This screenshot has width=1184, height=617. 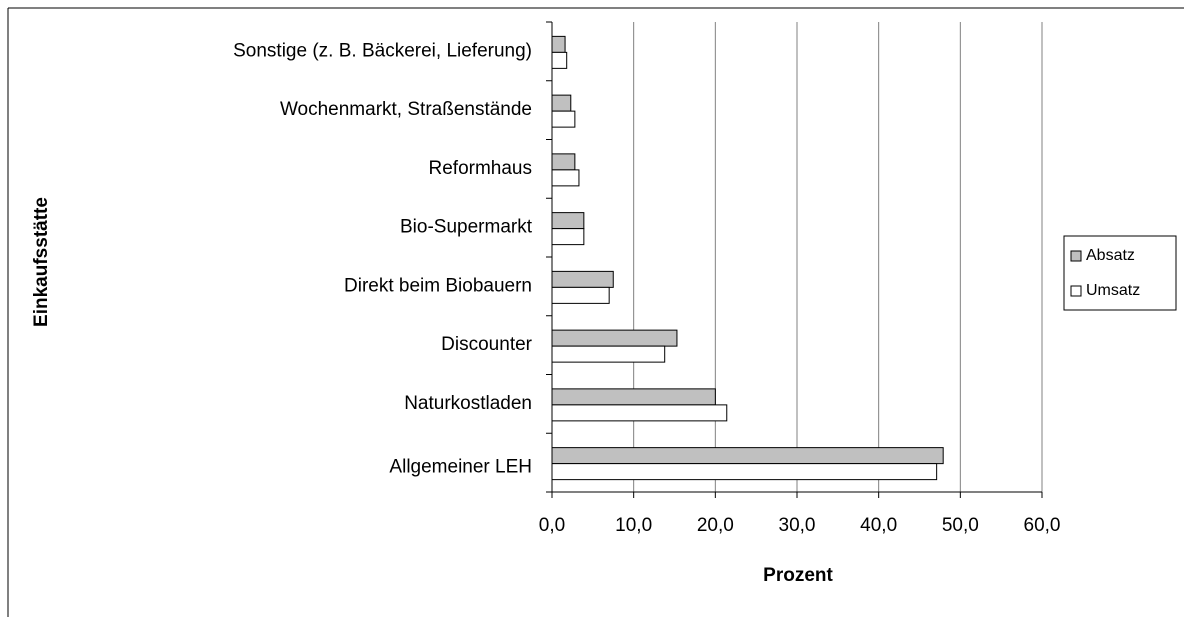 I want to click on x-tick-label: 30,0, so click(x=797, y=525).